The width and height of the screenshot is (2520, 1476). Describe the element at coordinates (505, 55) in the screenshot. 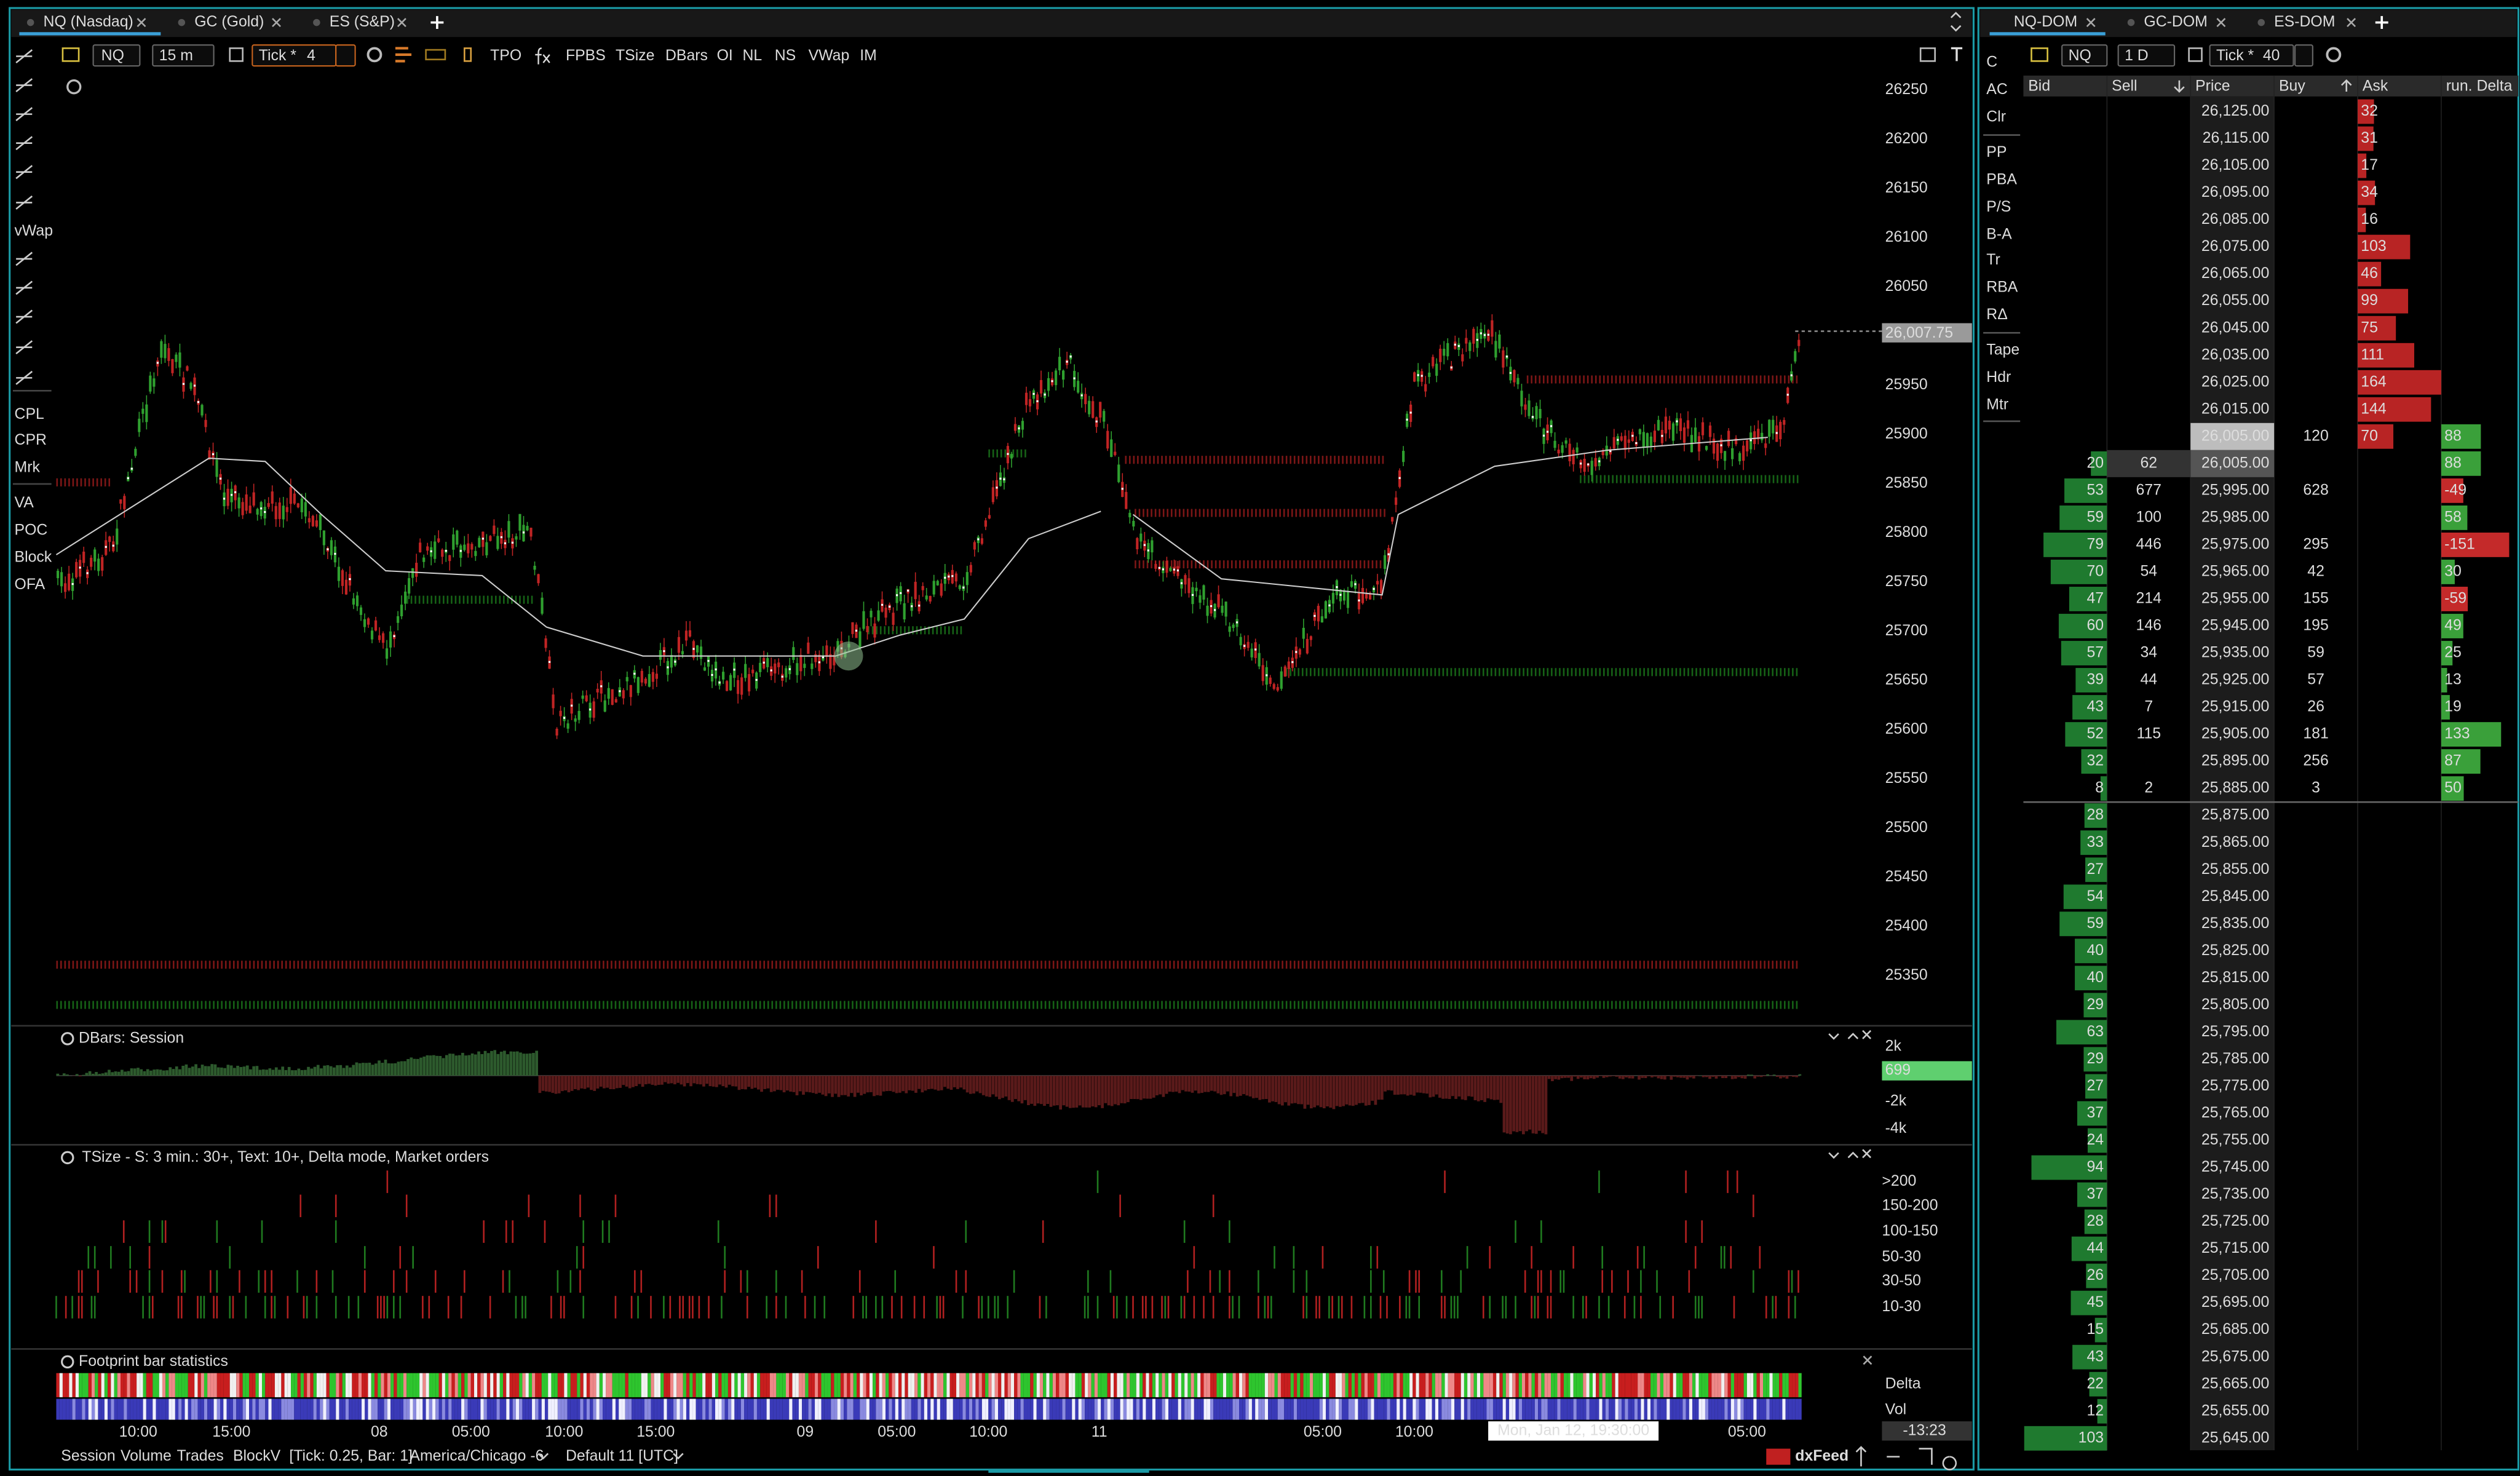

I see `toolbar-button: TPO` at that location.